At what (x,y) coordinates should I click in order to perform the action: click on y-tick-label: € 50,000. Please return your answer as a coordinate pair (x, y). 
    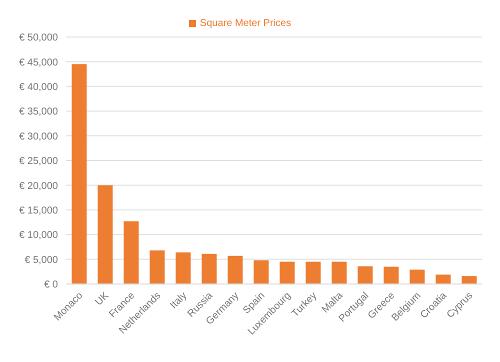
    Looking at the image, I should click on (38, 38).